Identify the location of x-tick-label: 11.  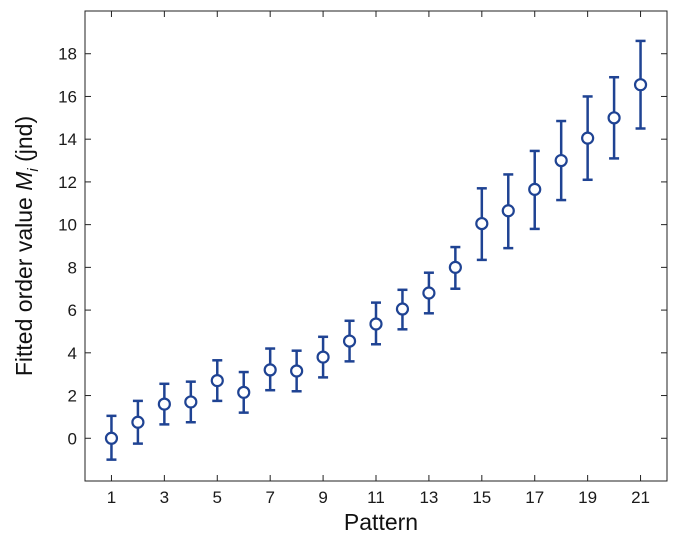
(376, 497).